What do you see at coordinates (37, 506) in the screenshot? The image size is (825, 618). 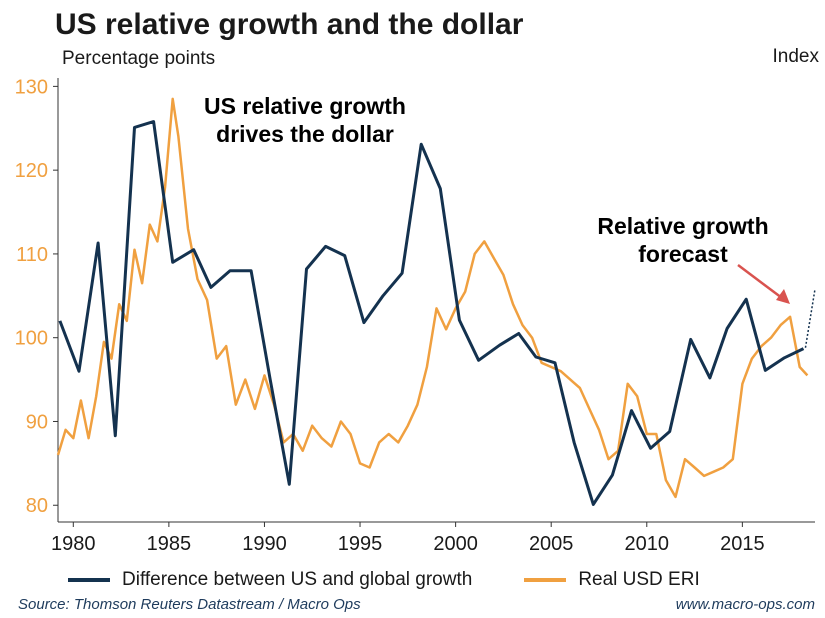 I see `y-tick-label: 80` at bounding box center [37, 506].